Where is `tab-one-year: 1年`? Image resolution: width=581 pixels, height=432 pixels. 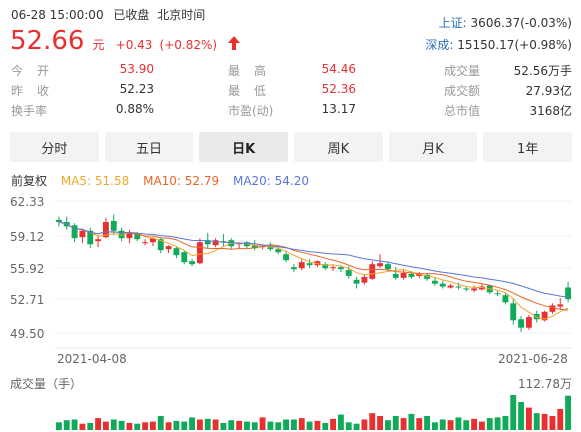
tab-one-year: 1年 is located at coordinates (528, 147).